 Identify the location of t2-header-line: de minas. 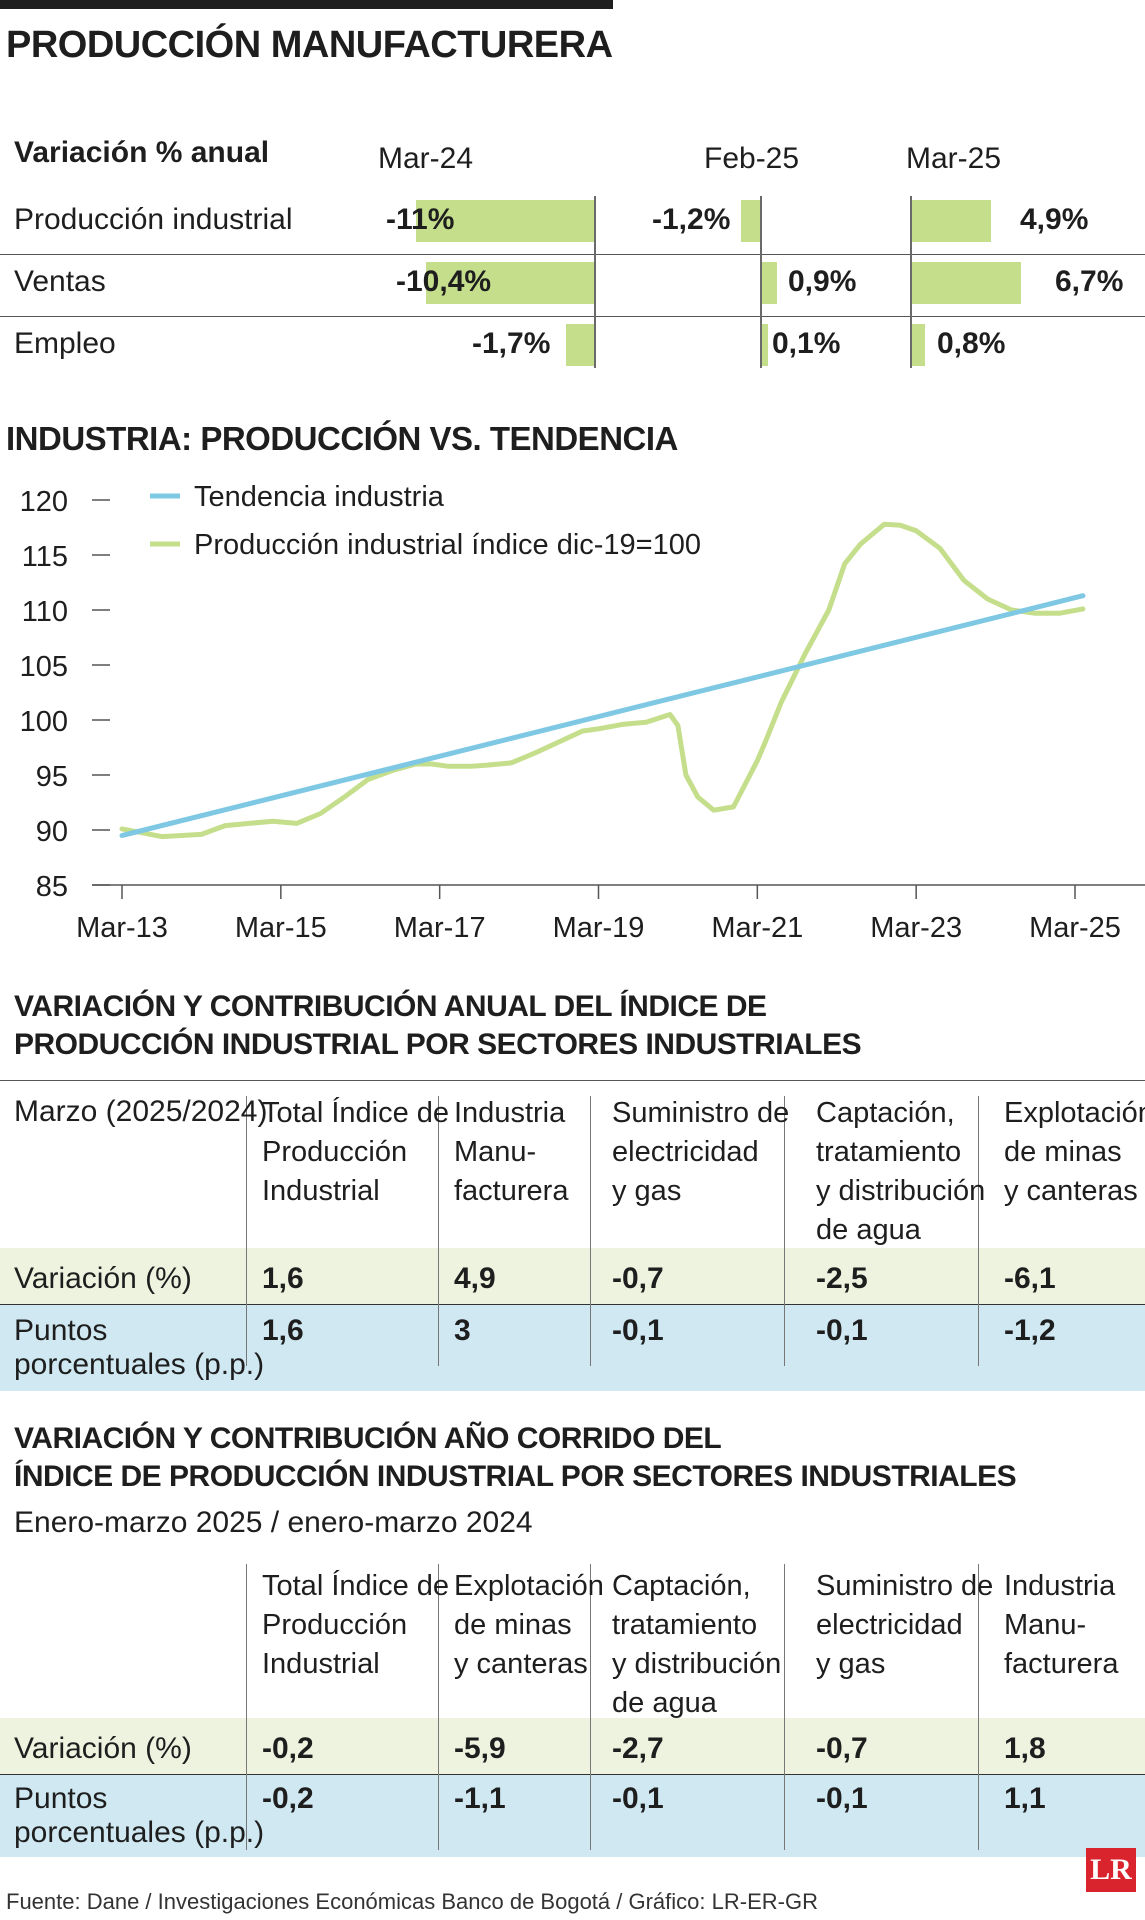
(513, 1625).